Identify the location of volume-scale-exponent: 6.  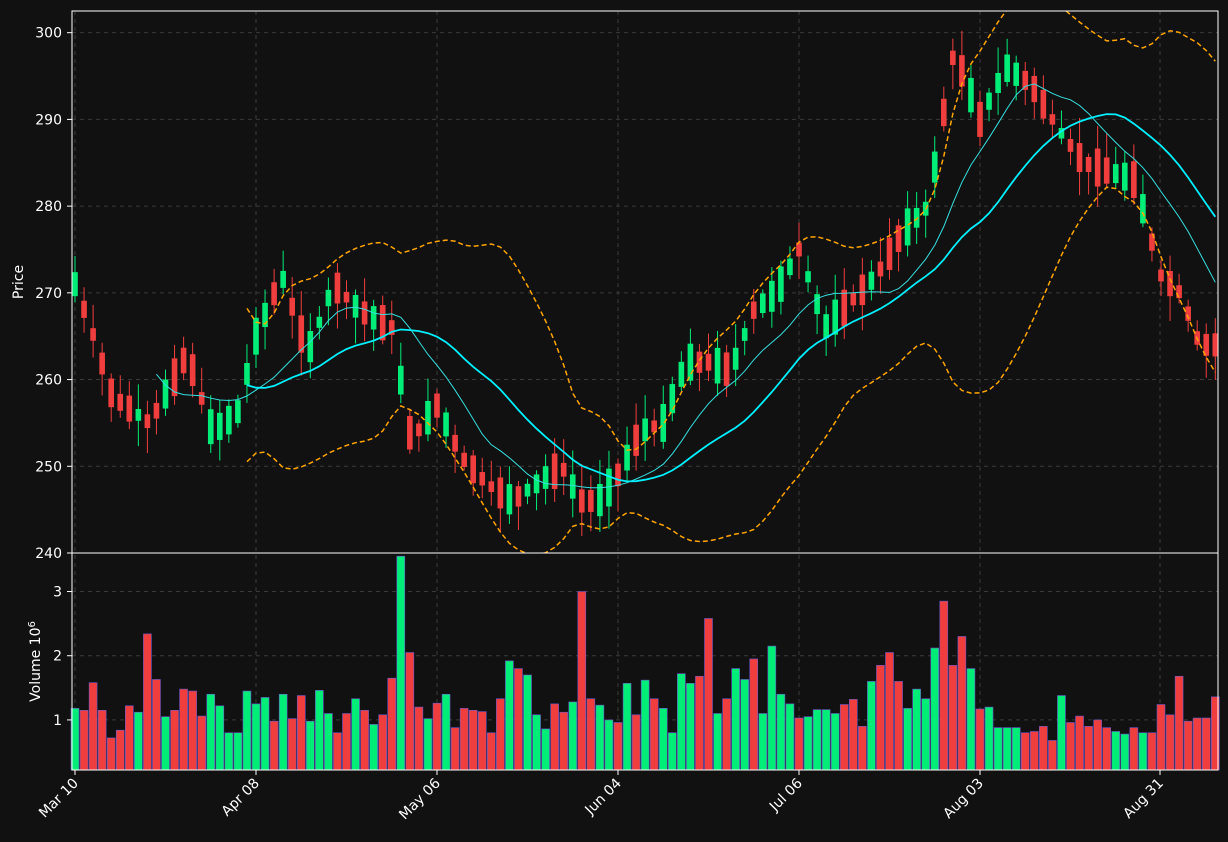
(32, 624).